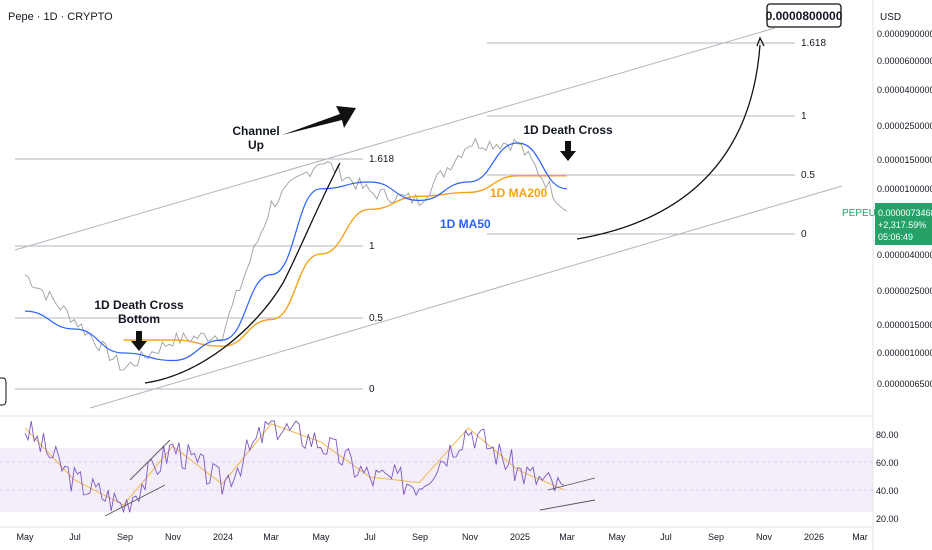  What do you see at coordinates (345, 261) in the screenshot?
I see `ma200-series-line` at bounding box center [345, 261].